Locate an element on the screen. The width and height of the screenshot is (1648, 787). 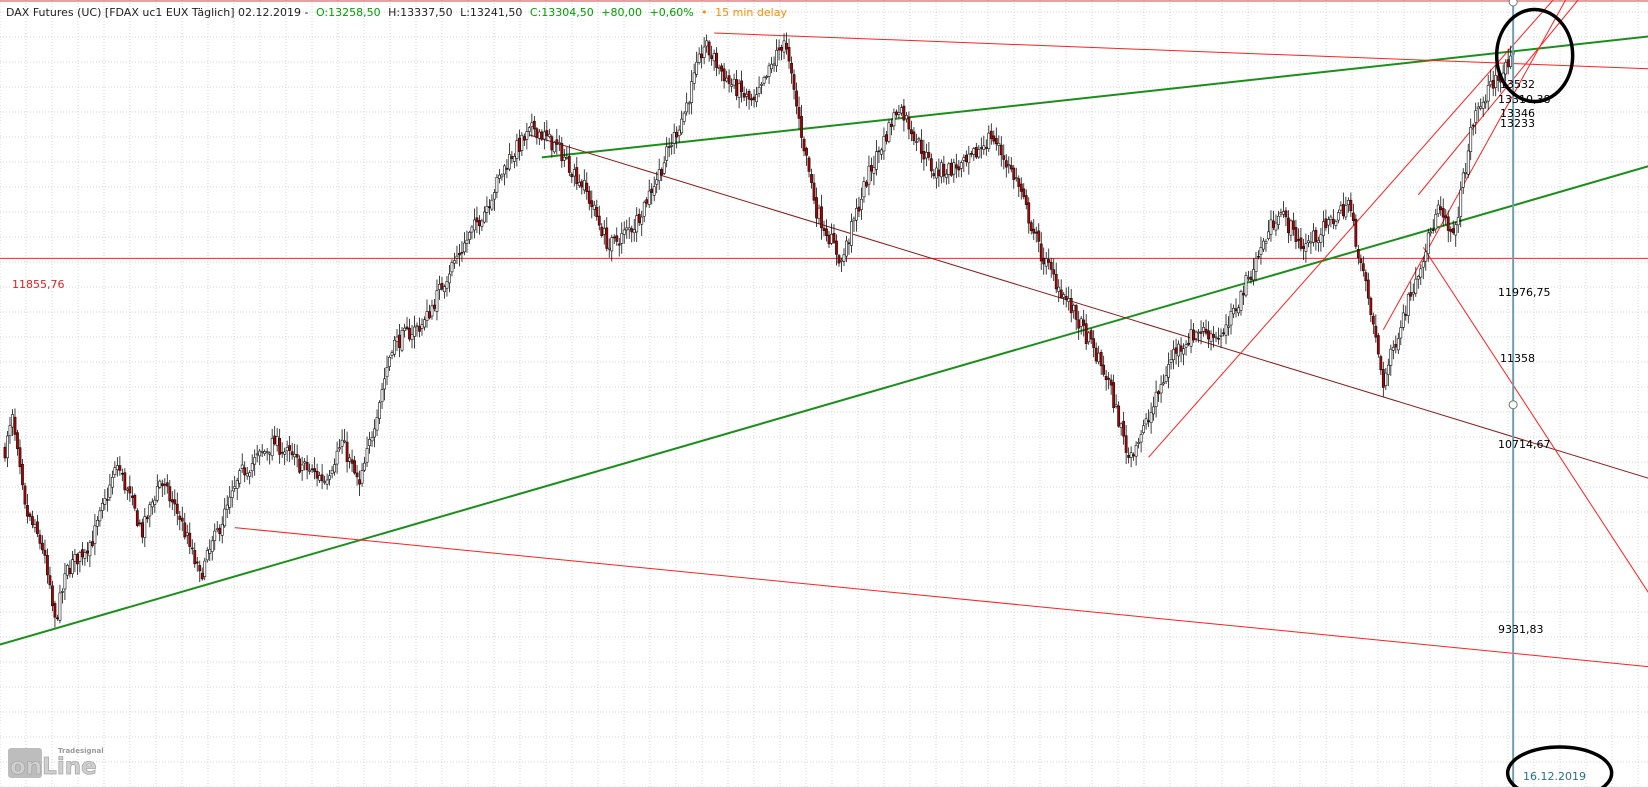
highlight-ellipse-top is located at coordinates (1534, 55).